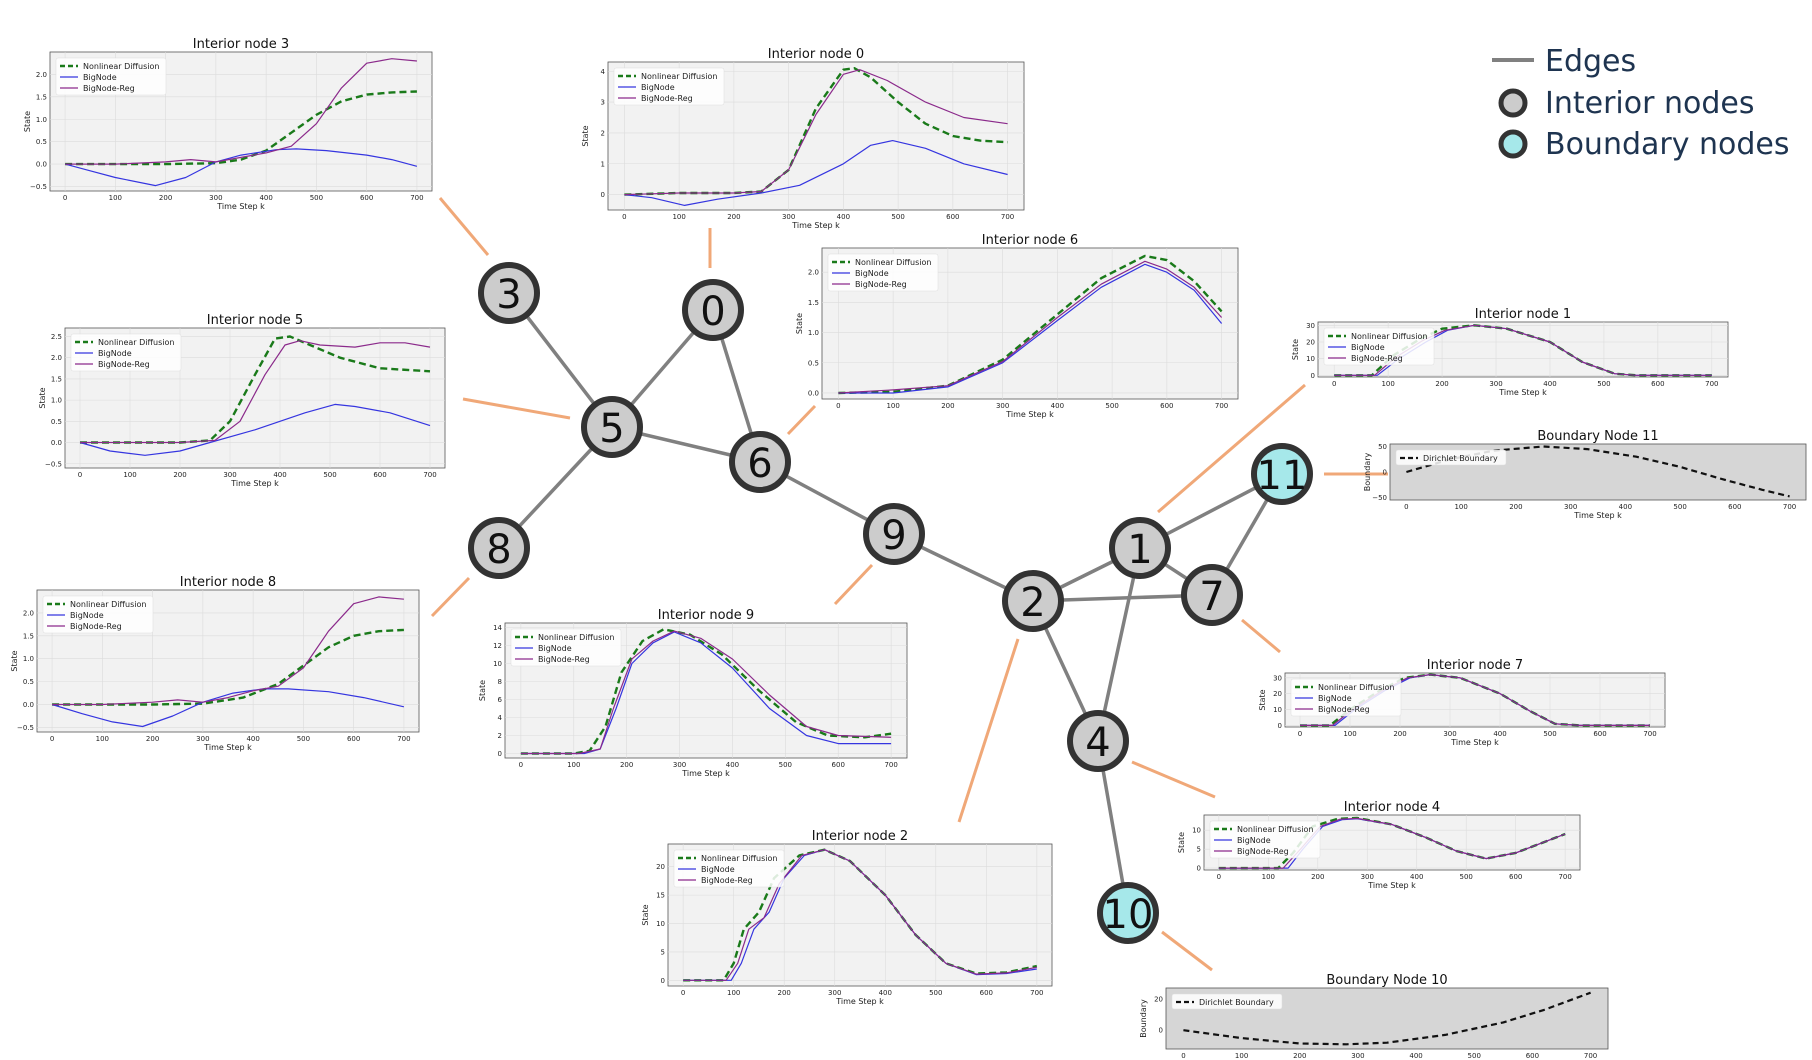  I want to click on node-label: 2, so click(1032, 603).